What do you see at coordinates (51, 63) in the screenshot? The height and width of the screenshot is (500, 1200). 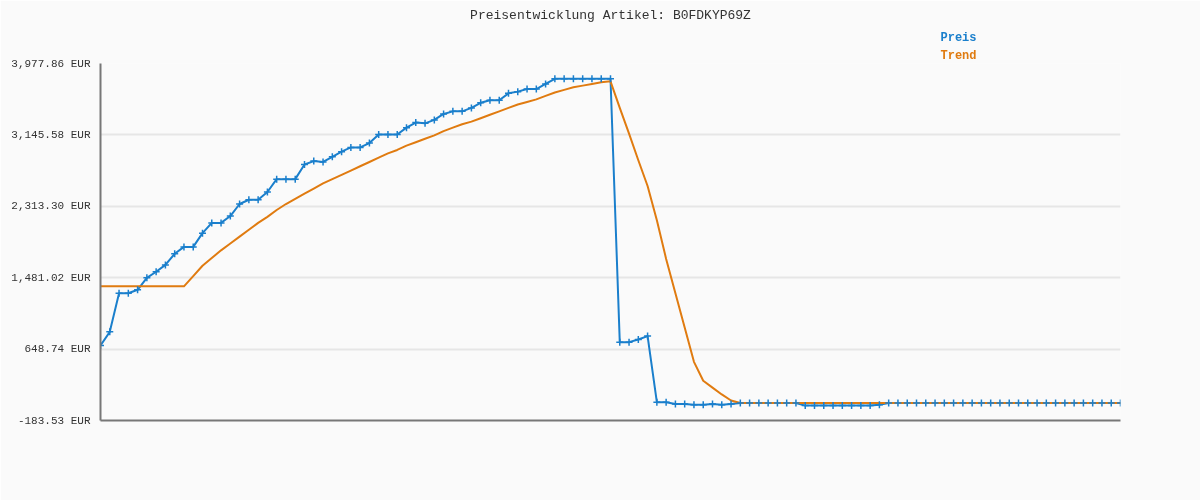 I see `y-tick-label: 3,977.86 EUR` at bounding box center [51, 63].